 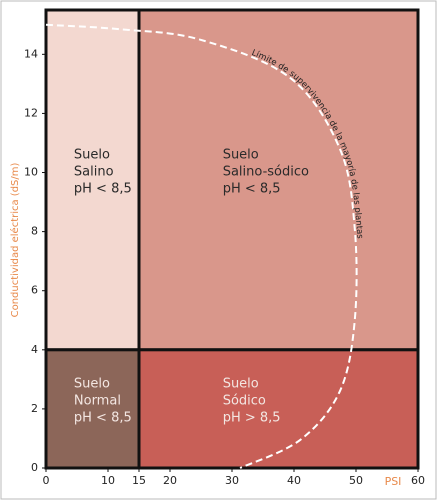 I want to click on x-tick-label: 60, so click(x=418, y=480).